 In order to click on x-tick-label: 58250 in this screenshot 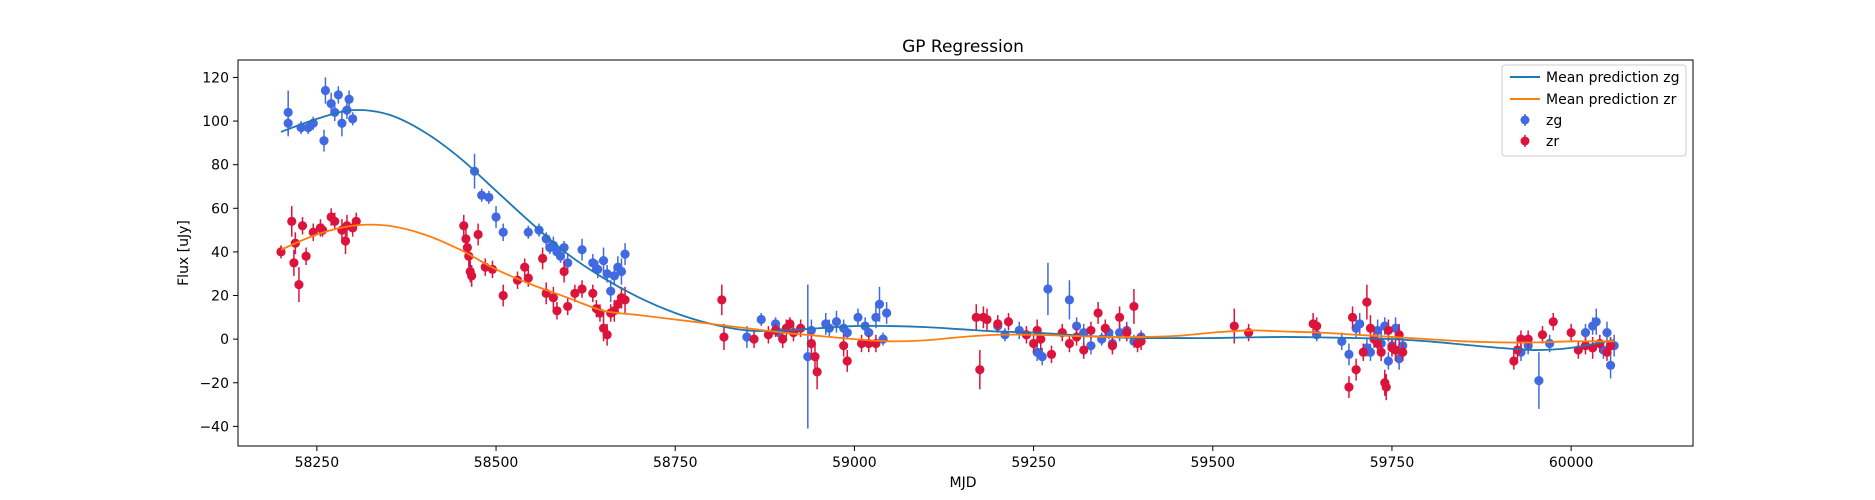, I will do `click(317, 463)`.